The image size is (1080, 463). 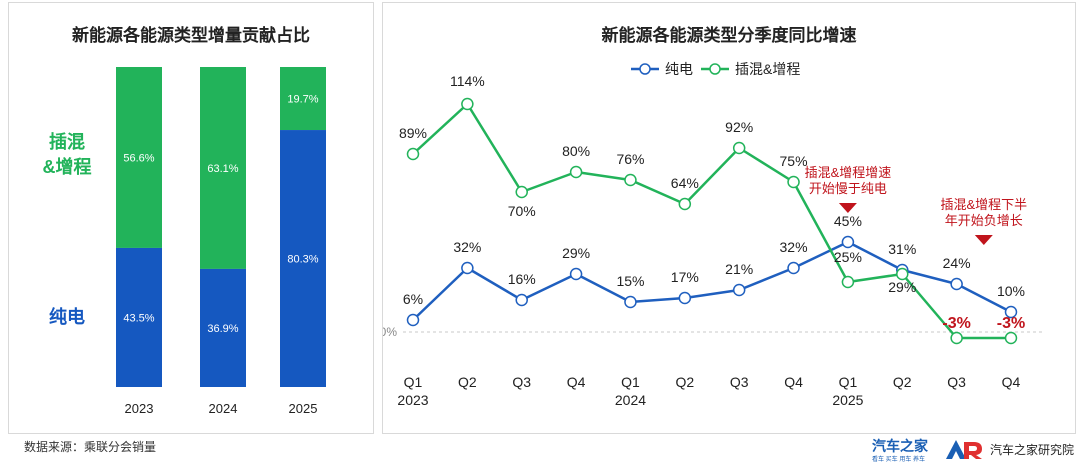 What do you see at coordinates (957, 263) in the screenshot?
I see `data-label-ev-10: 24%` at bounding box center [957, 263].